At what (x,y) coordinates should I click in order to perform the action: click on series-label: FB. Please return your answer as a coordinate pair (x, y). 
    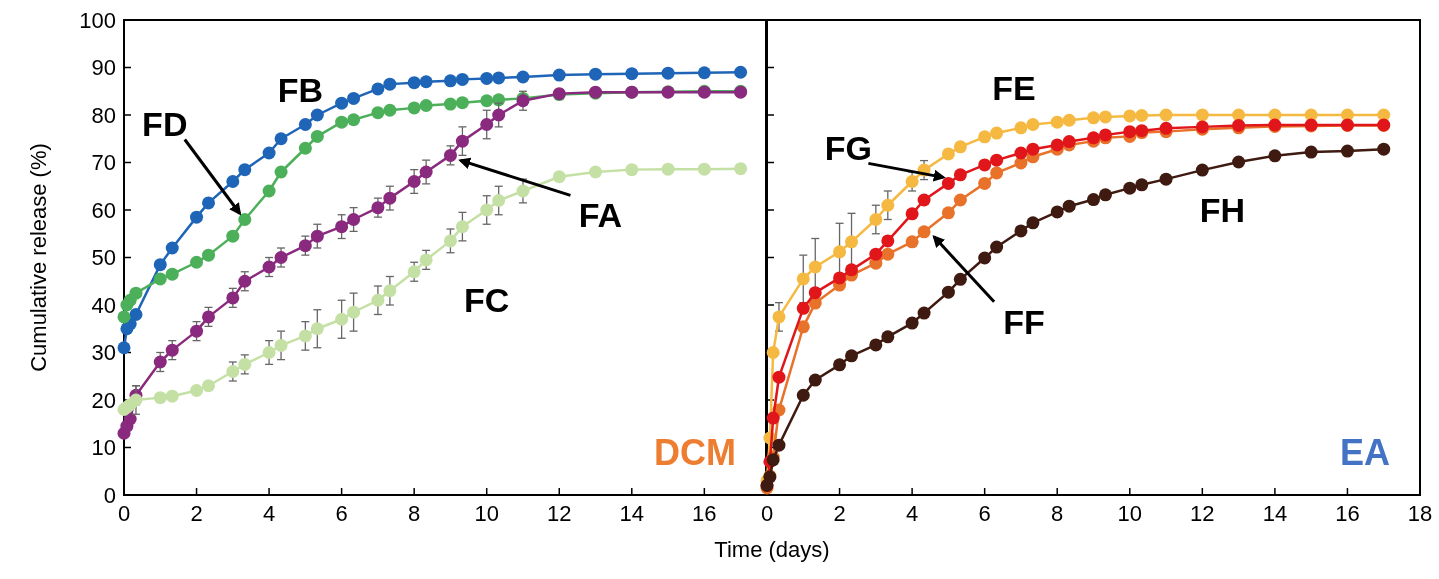
    Looking at the image, I should click on (300, 90).